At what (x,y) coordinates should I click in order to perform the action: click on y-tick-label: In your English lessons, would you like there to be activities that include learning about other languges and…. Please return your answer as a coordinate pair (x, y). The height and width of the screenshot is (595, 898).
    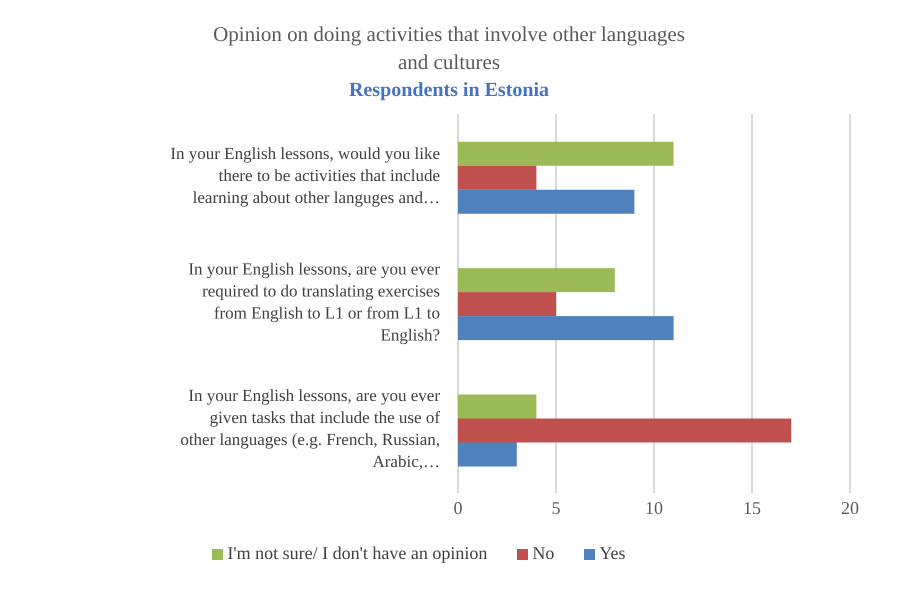
    Looking at the image, I should click on (305, 176).